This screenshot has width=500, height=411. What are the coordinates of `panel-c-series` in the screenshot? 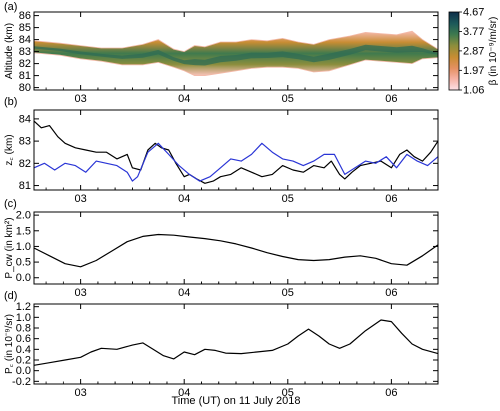 It's located at (236, 250).